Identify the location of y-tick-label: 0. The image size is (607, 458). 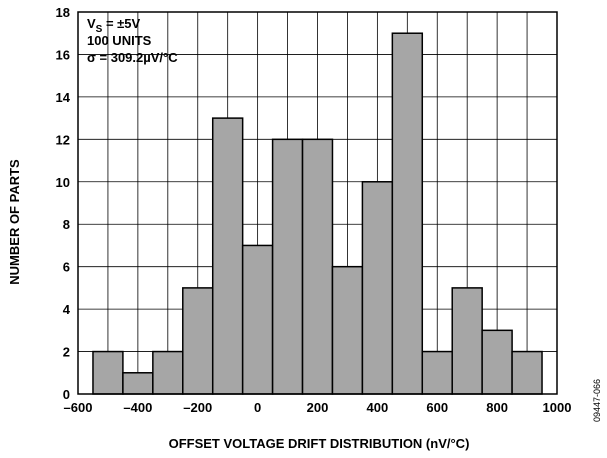
(66, 394).